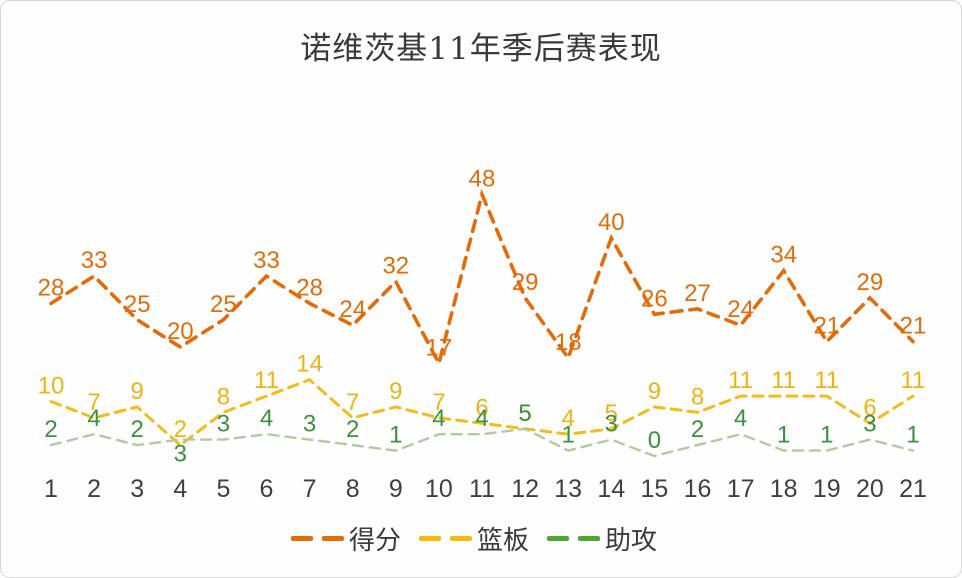 The image size is (962, 578). I want to click on x-tick-label: 1, so click(51, 489).